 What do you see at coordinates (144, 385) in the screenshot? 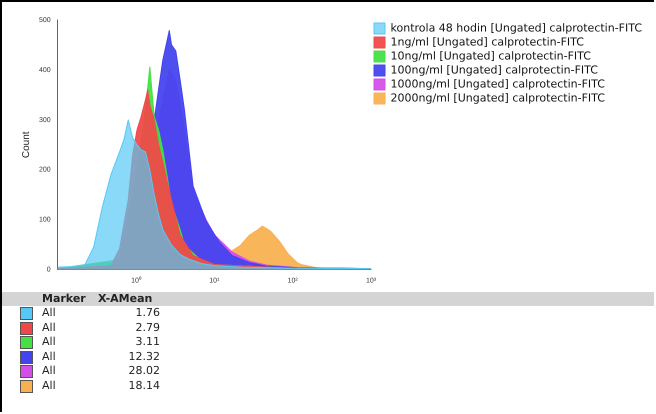
I see `text: 18.14` at bounding box center [144, 385].